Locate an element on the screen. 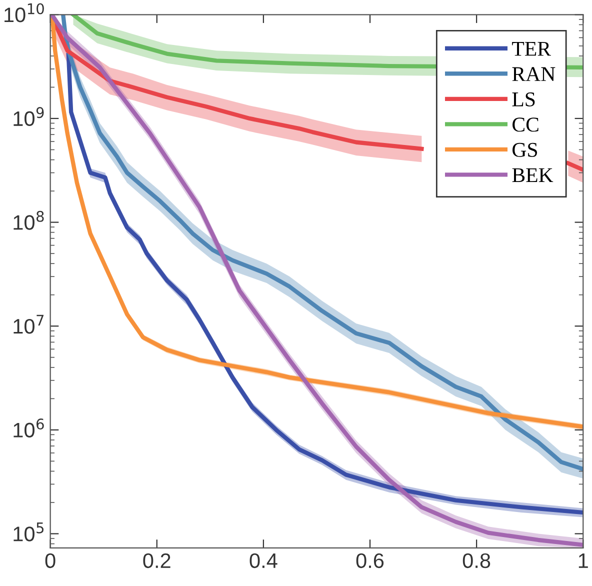 This screenshot has width=592, height=586. x-tick-label: 1 is located at coordinates (583, 561).